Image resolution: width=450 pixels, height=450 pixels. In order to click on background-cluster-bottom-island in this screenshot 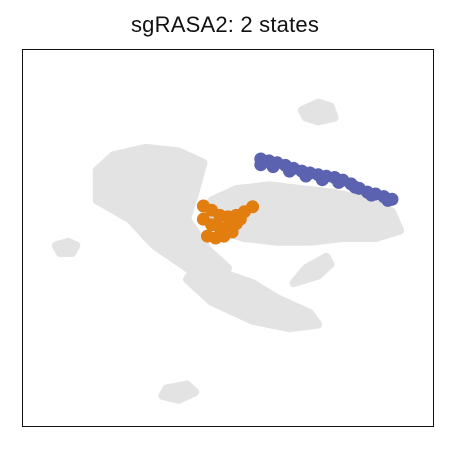, I will do `click(179, 392)`.